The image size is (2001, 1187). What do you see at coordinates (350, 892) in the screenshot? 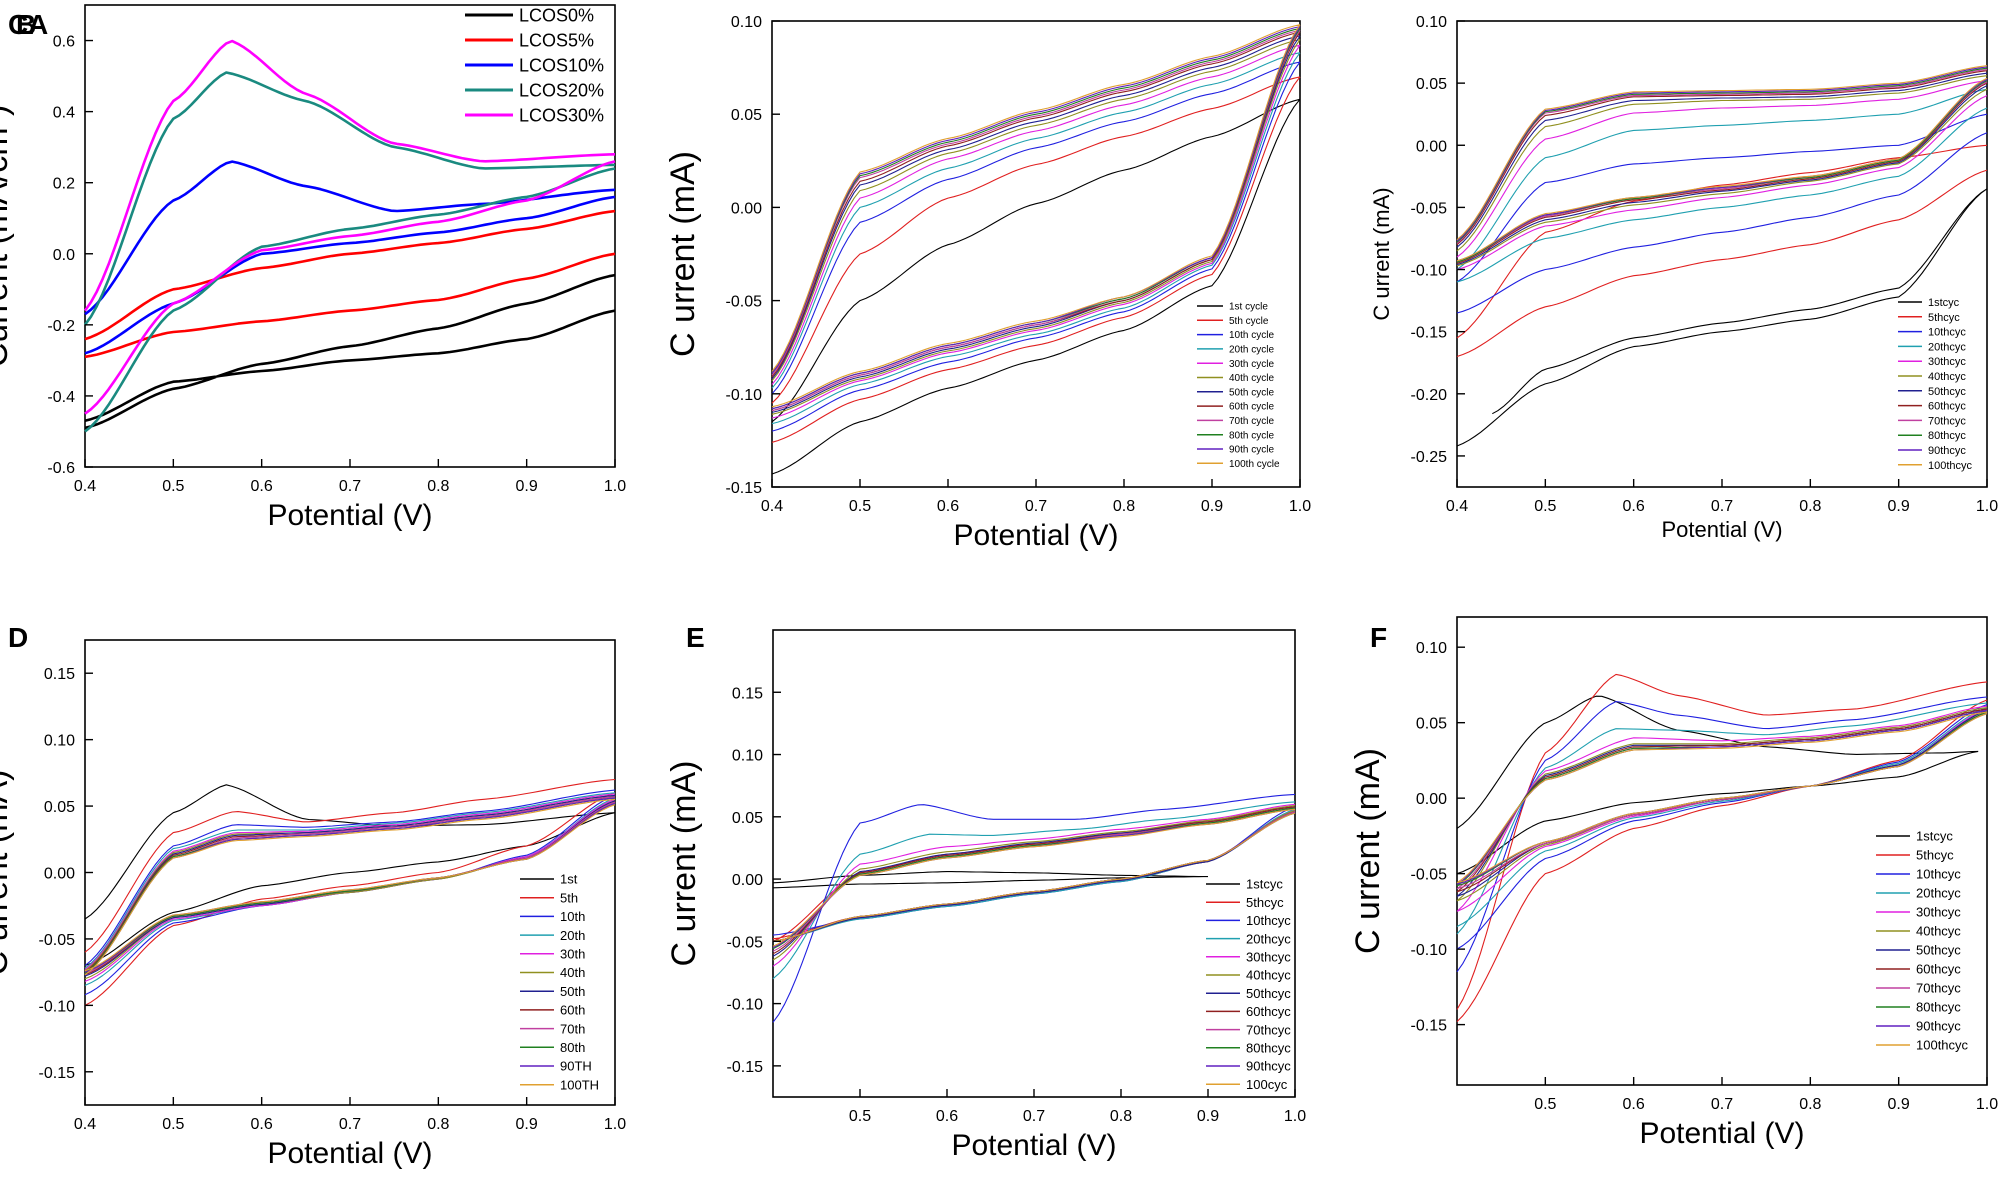
I see `series-line-5th` at bounding box center [350, 892].